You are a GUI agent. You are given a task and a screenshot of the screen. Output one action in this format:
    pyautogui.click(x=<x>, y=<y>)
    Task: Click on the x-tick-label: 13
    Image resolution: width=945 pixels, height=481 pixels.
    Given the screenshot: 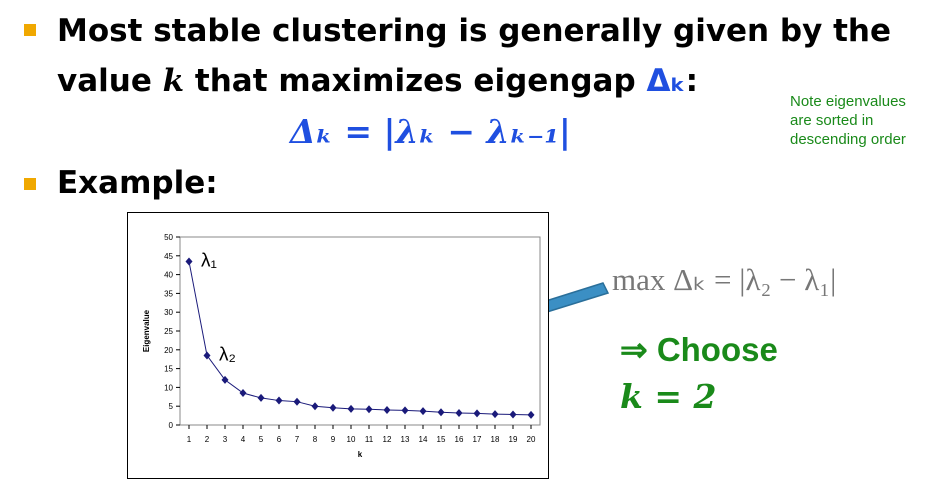 What is the action you would take?
    pyautogui.click(x=405, y=439)
    